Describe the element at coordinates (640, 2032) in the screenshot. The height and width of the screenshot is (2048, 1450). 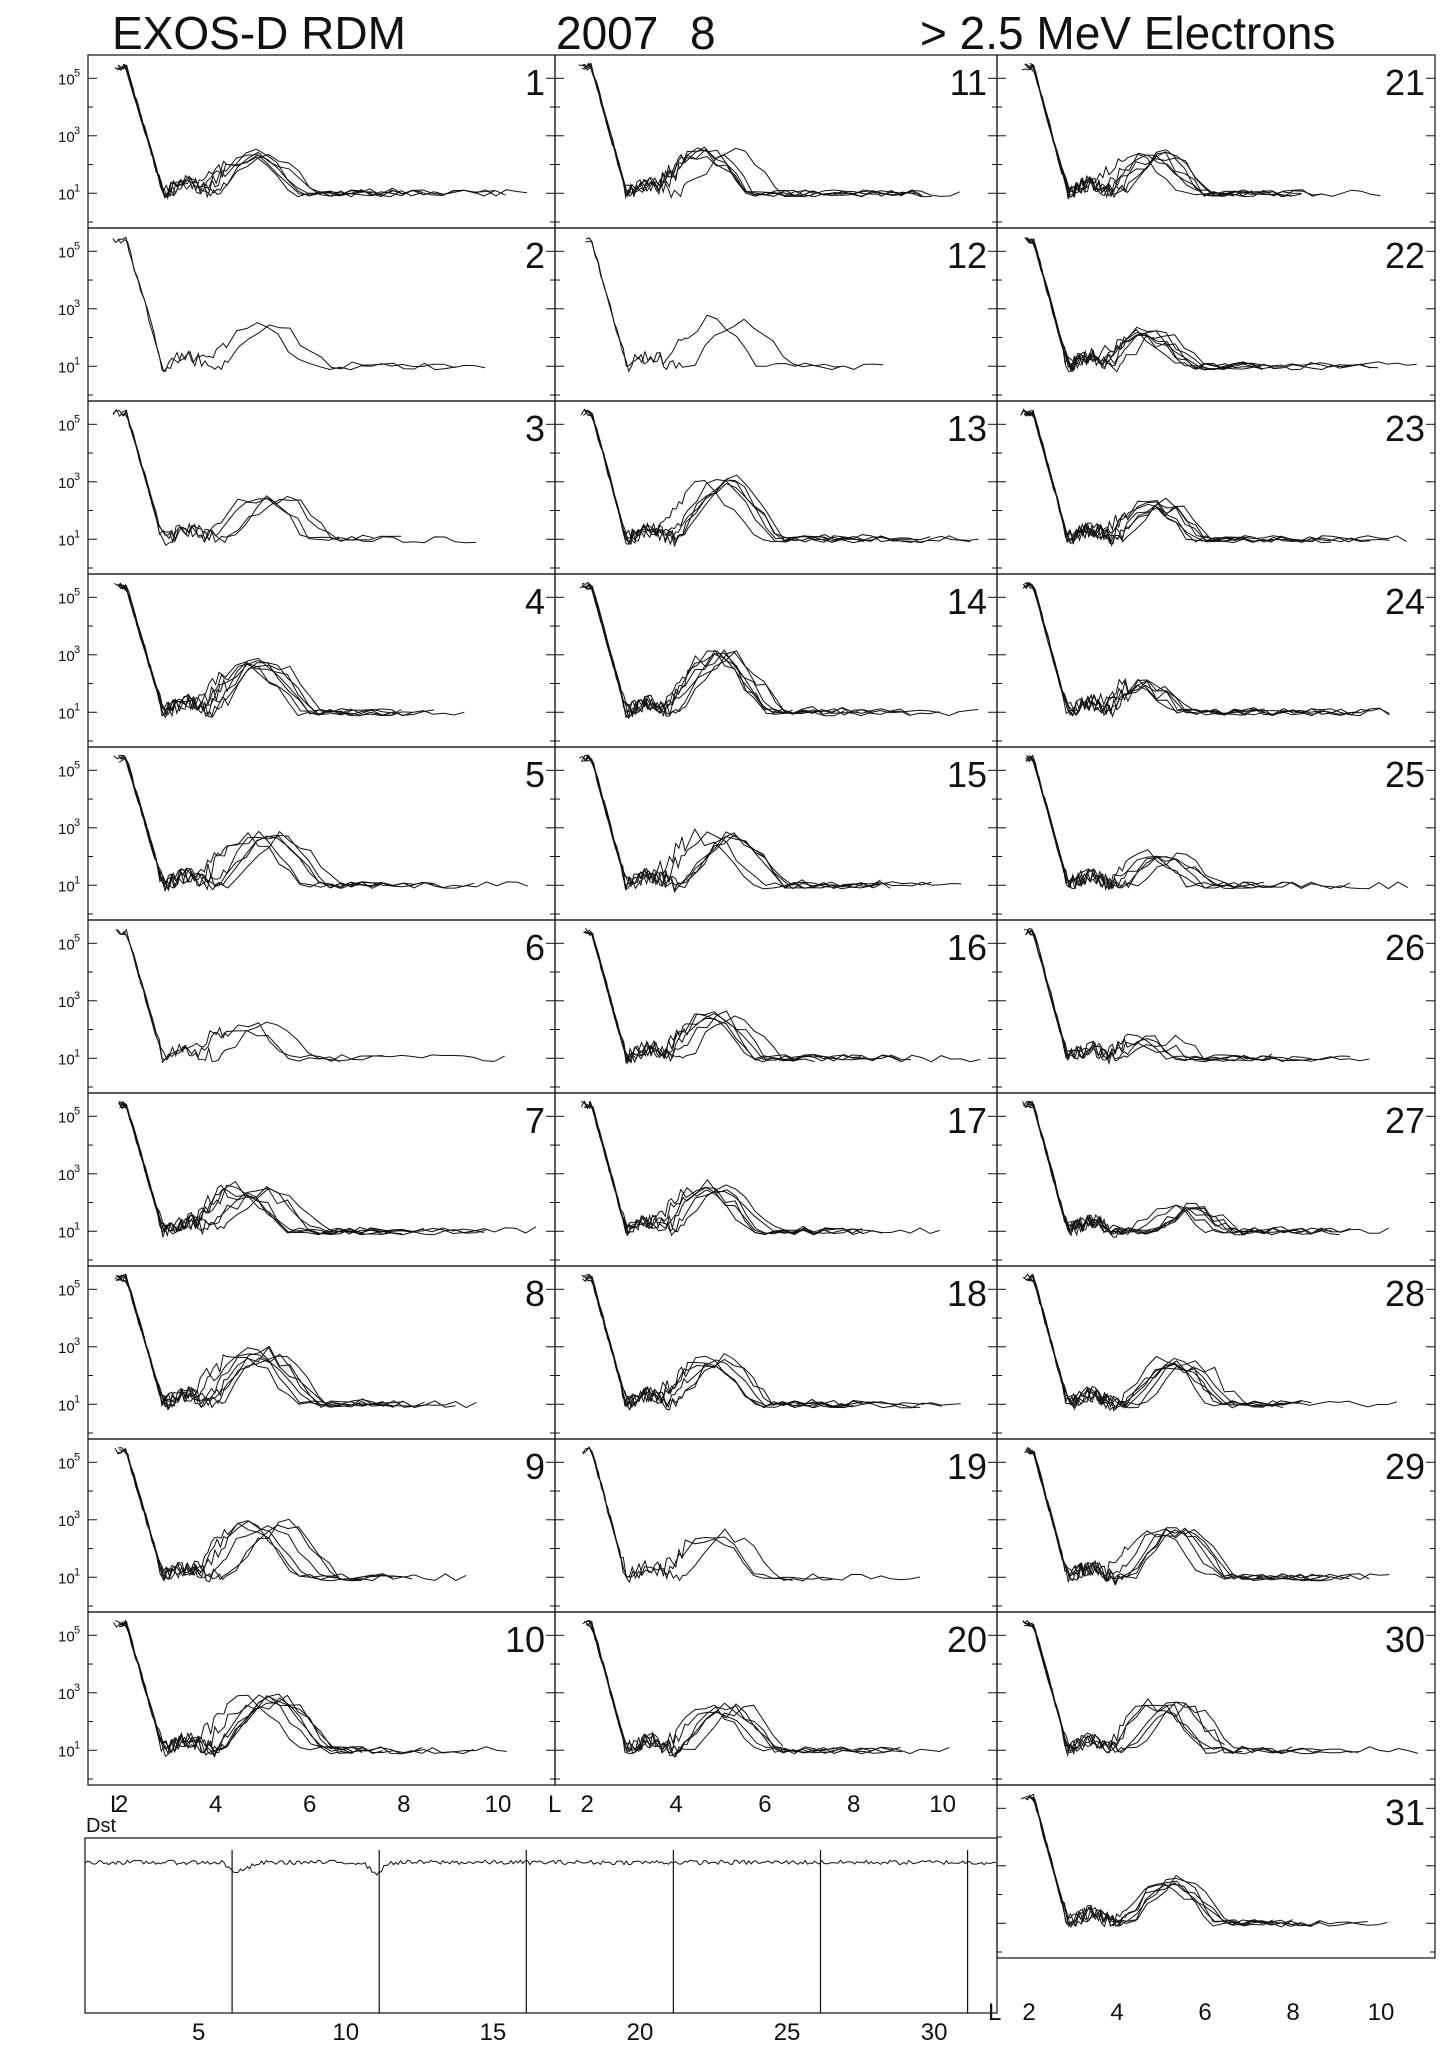
I see `day-tick-label: 20` at that location.